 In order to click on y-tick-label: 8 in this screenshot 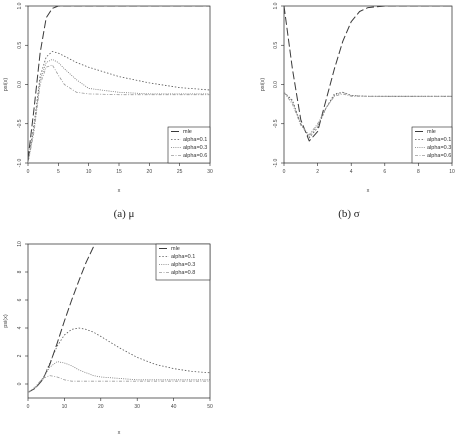, I will do `click(20, 271)`.